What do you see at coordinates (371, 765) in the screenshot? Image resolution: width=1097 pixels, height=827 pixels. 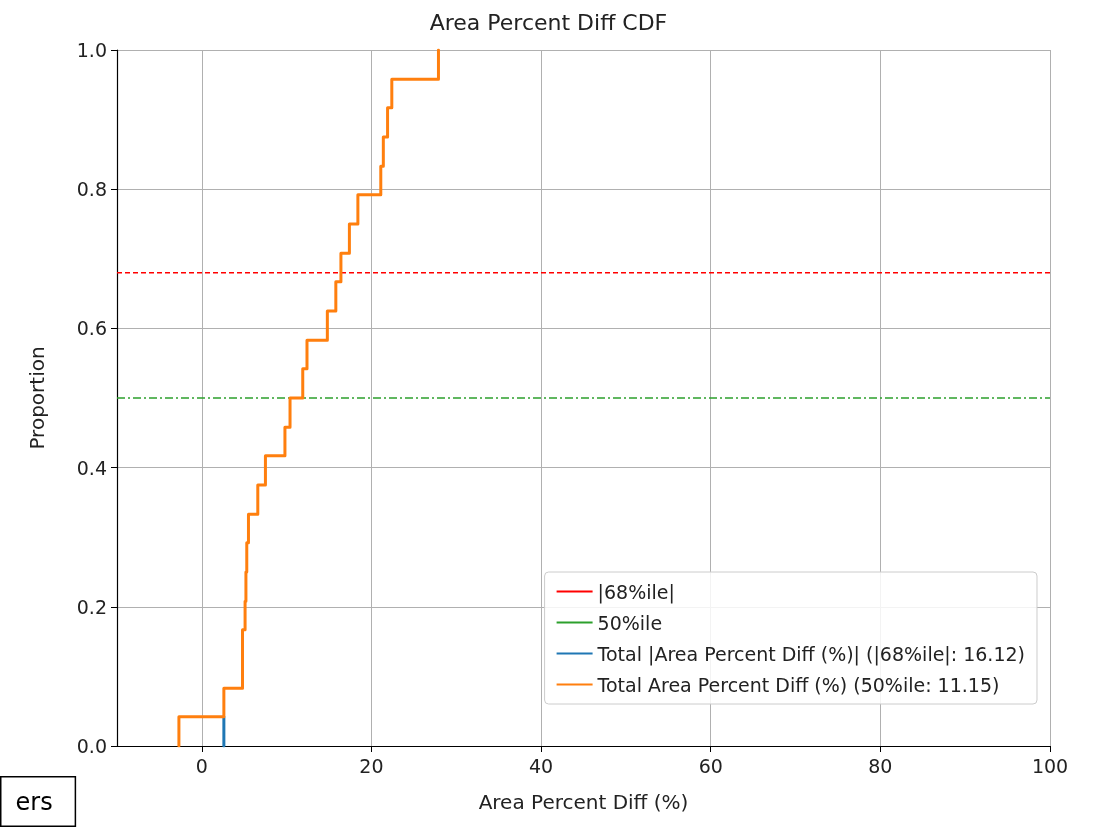 I see `x-tick-label: 20` at bounding box center [371, 765].